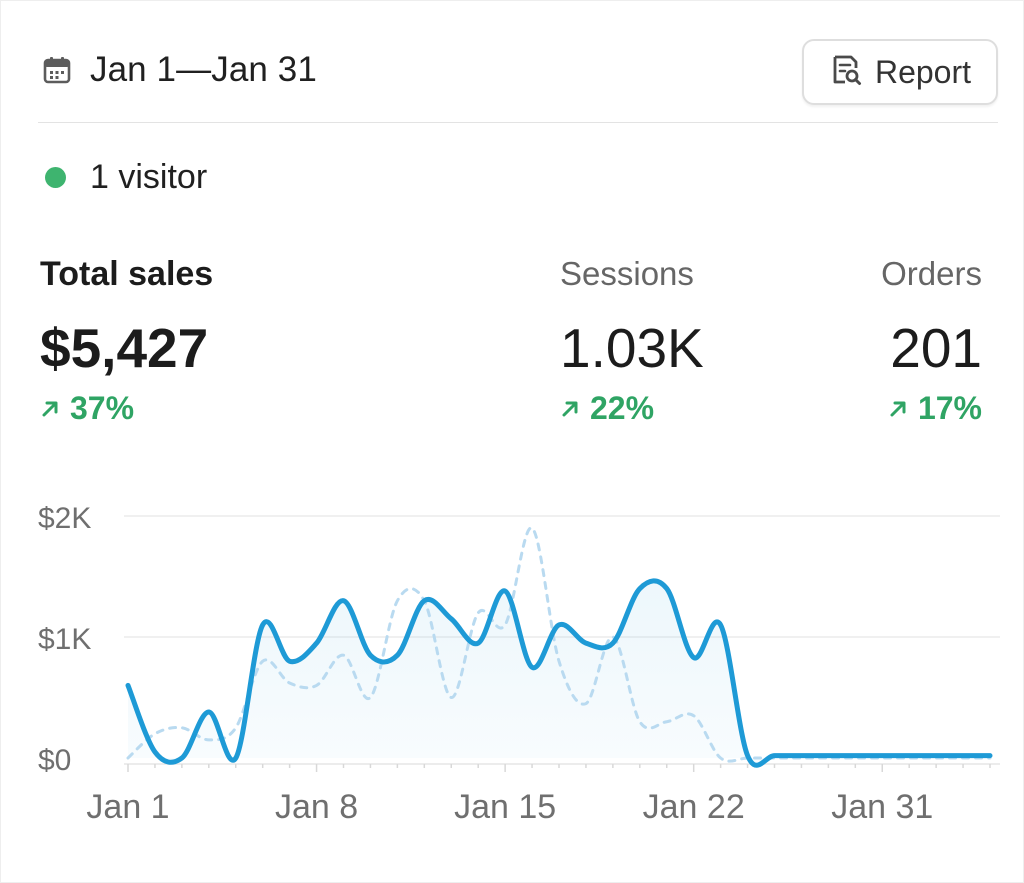 The height and width of the screenshot is (883, 1024). Describe the element at coordinates (316, 807) in the screenshot. I see `x-tick-label: Jan 8` at that location.